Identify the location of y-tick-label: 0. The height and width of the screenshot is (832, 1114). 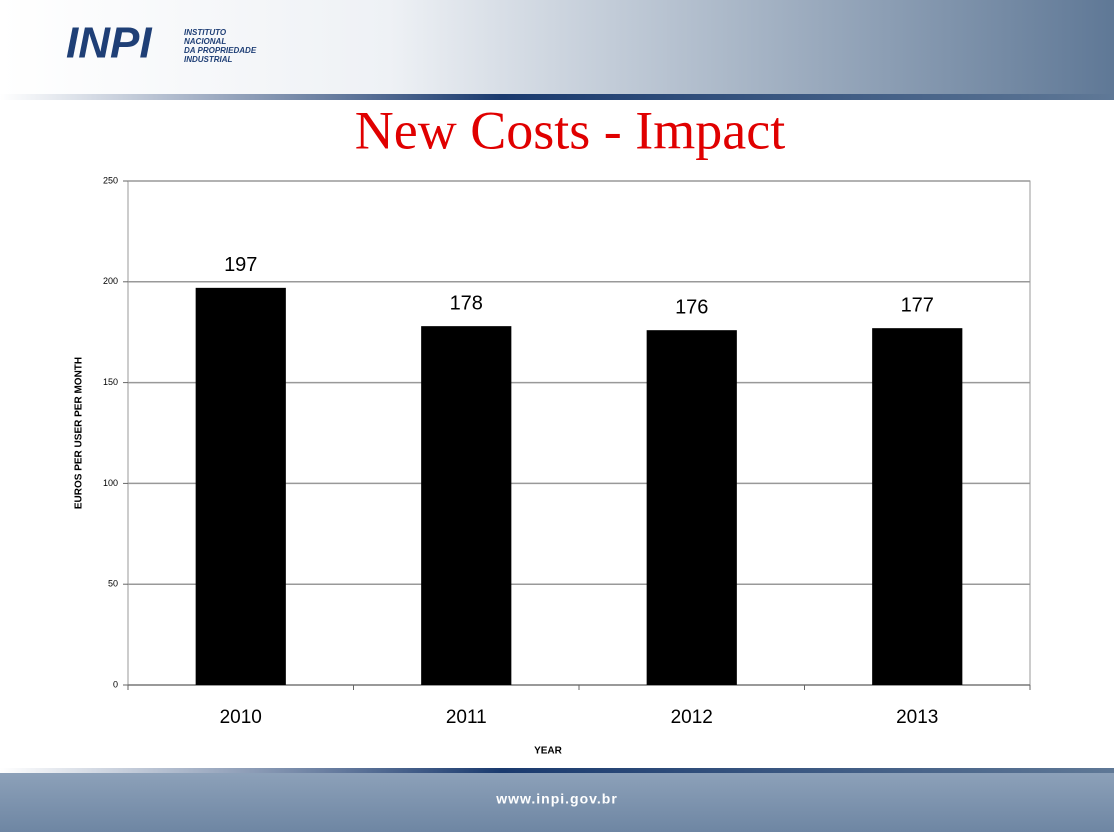
(115, 684).